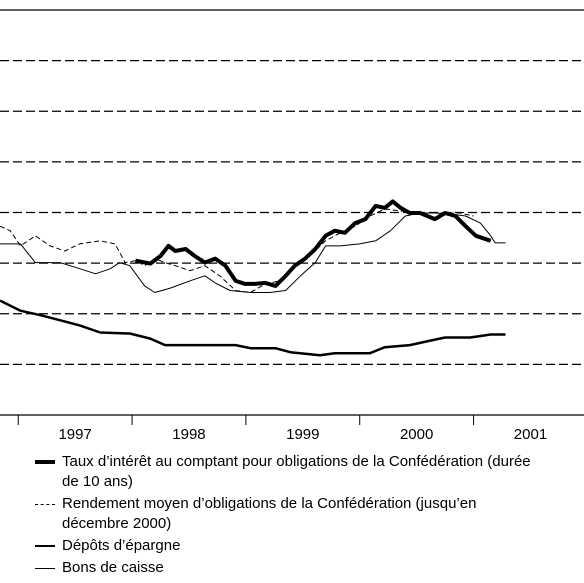  What do you see at coordinates (121, 545) in the screenshot?
I see `legend-label: Dépôts d’épargne` at bounding box center [121, 545].